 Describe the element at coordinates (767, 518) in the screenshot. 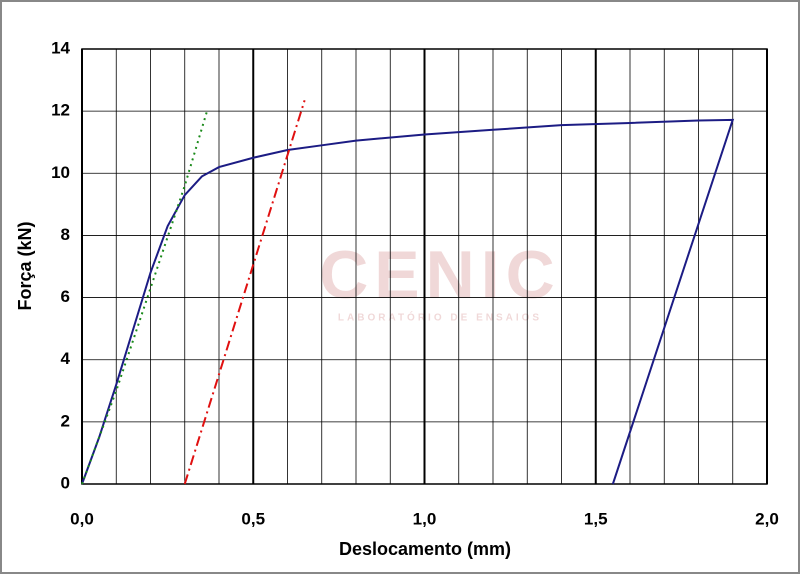

I see `x-tick-label: 2,0` at that location.